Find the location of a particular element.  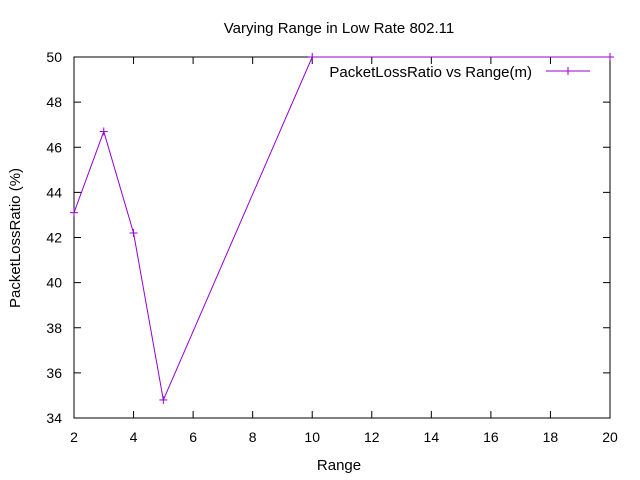

x-tick-label: 12 is located at coordinates (372, 437).